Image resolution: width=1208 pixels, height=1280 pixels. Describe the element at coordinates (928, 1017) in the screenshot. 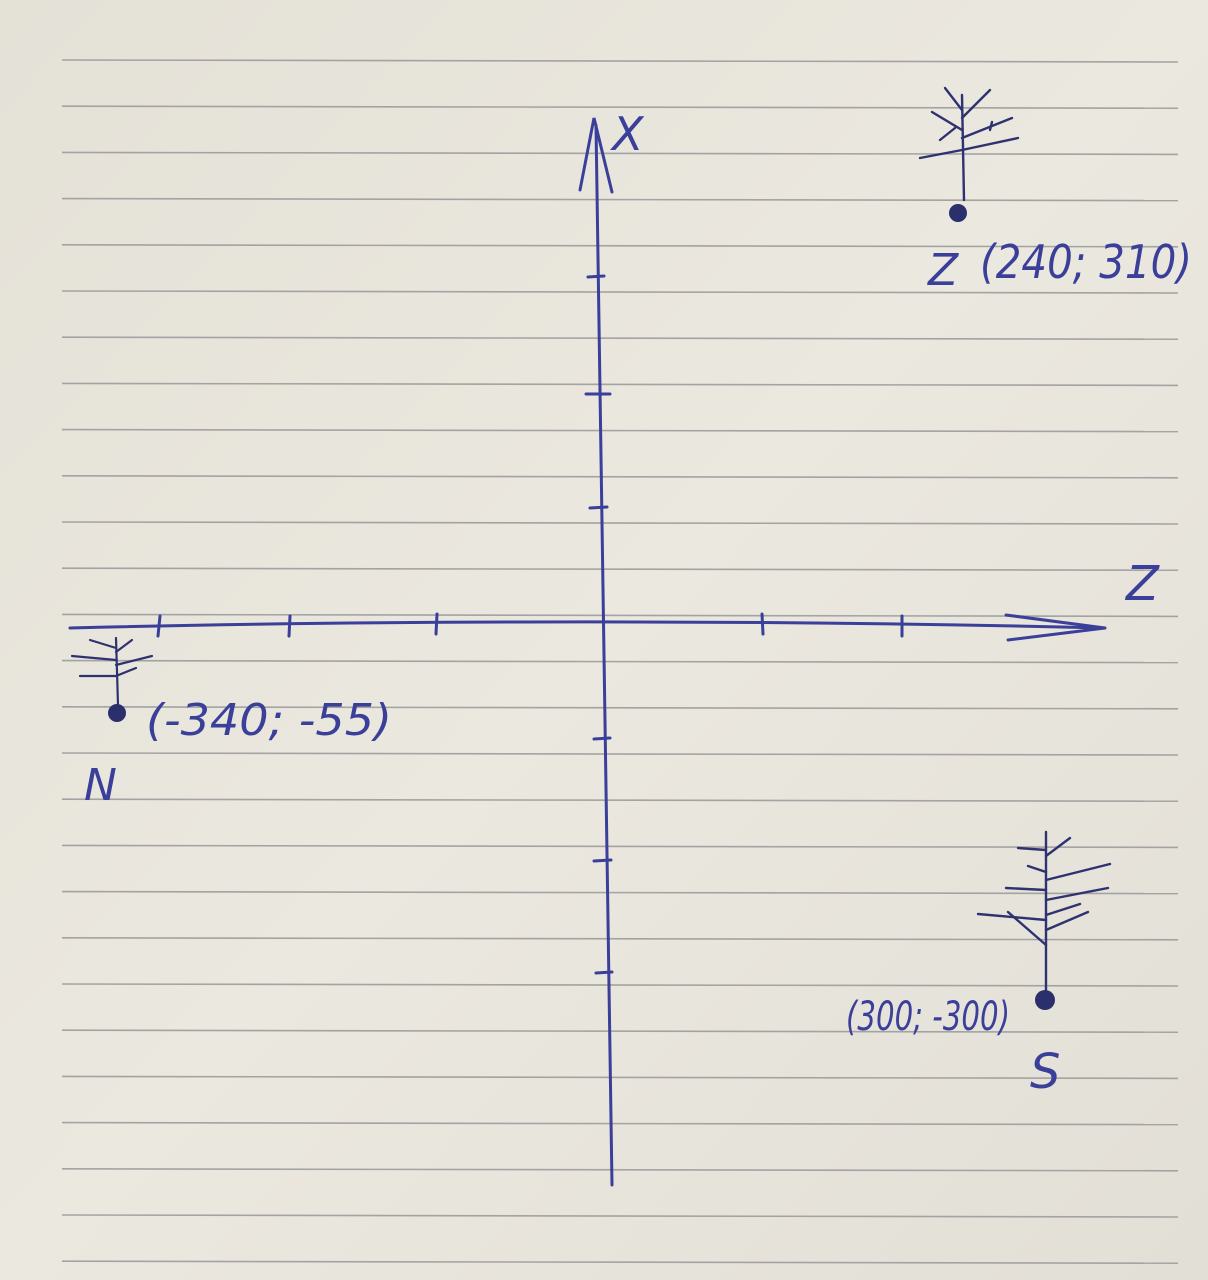

I see `point-s-coordinates: (300; -300)` at that location.